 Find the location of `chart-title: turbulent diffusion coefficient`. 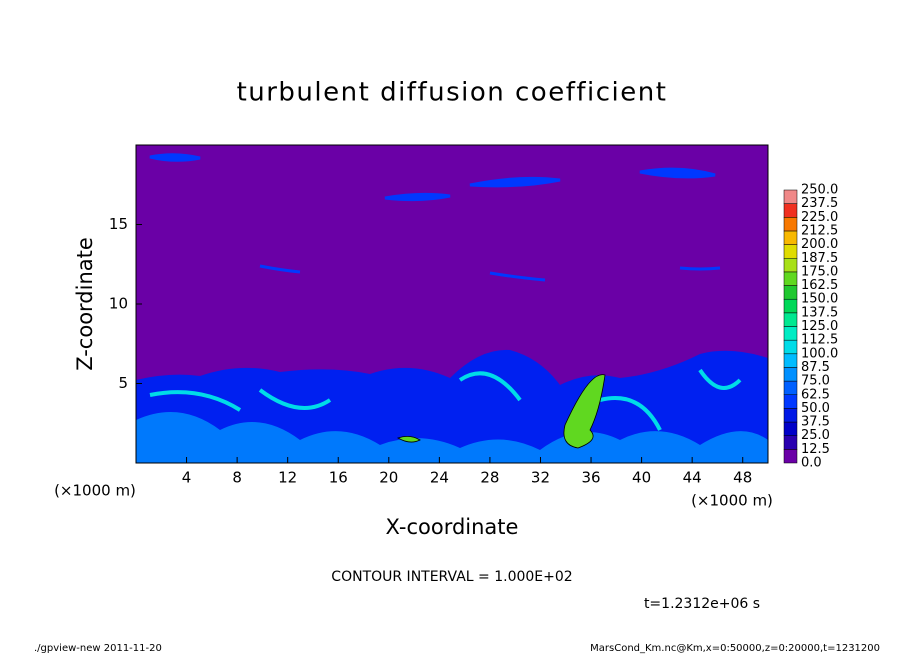

chart-title: turbulent diffusion coefficient is located at coordinates (452, 93).